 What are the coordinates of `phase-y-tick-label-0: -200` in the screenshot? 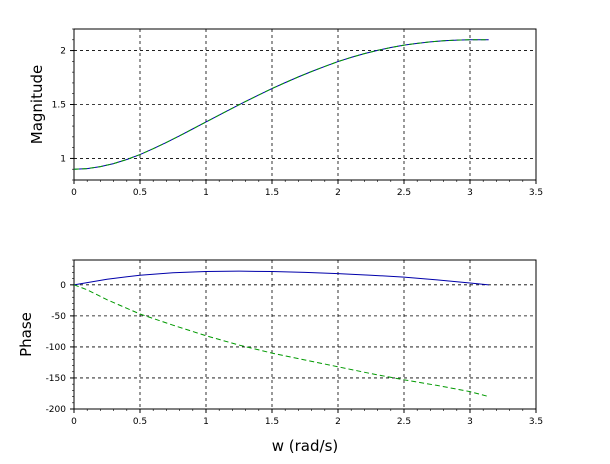 It's located at (56, 410).